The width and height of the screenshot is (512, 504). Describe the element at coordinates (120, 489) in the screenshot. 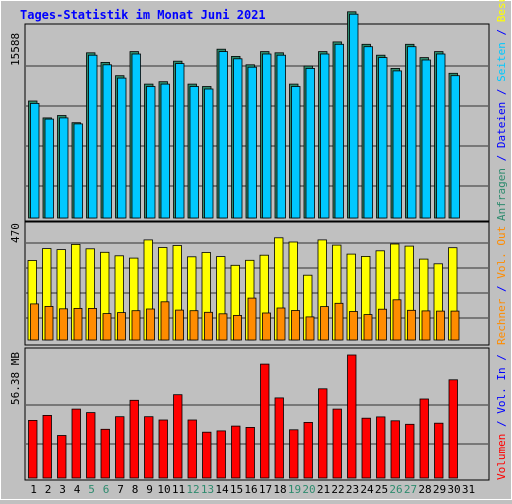

I see `x-label-day-7: 7` at that location.